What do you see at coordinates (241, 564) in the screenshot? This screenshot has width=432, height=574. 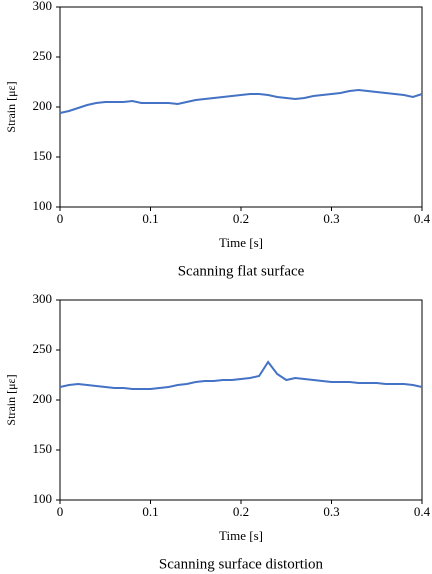 I see `caption: Scanning surface distortion` at bounding box center [241, 564].